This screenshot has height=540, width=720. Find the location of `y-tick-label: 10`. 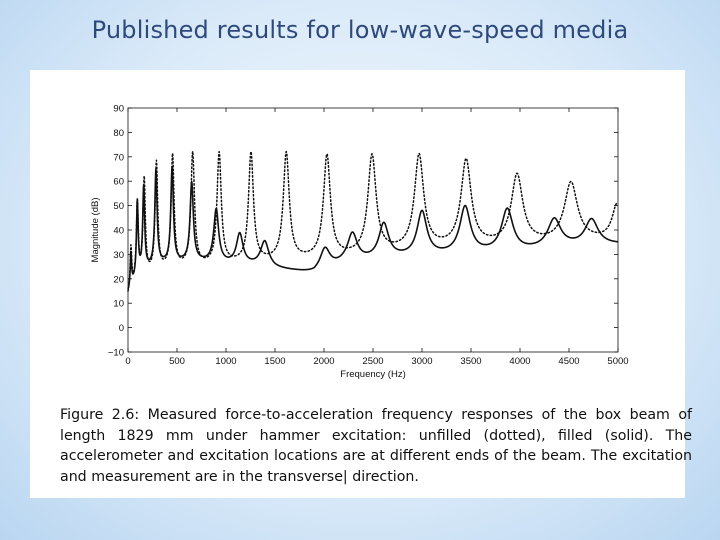

y-tick-label: 10 is located at coordinates (118, 304).